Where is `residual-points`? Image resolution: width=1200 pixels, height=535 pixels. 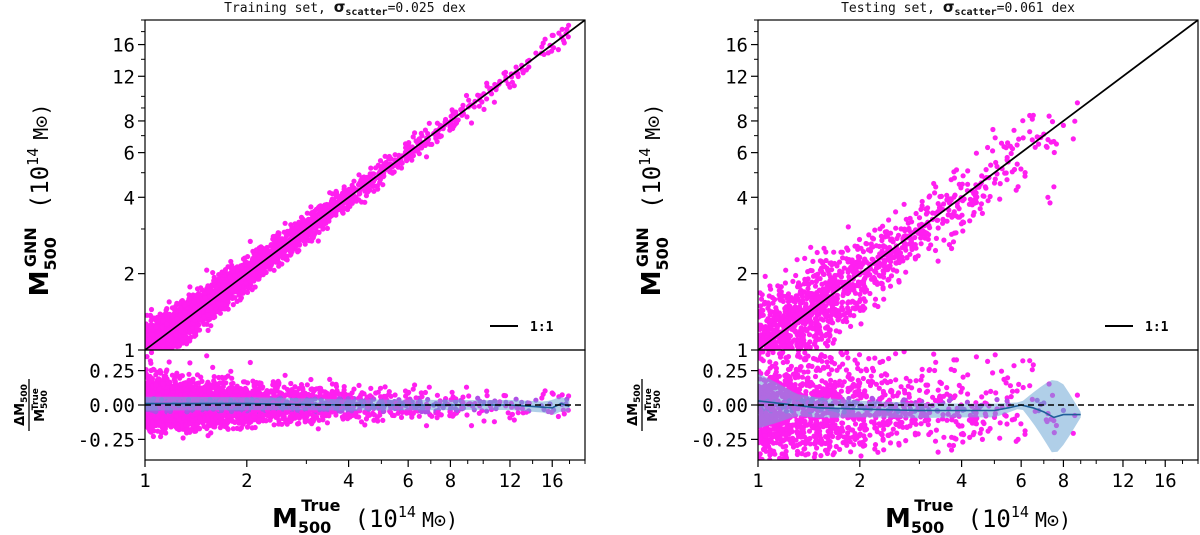
residual-points is located at coordinates (365, 395).